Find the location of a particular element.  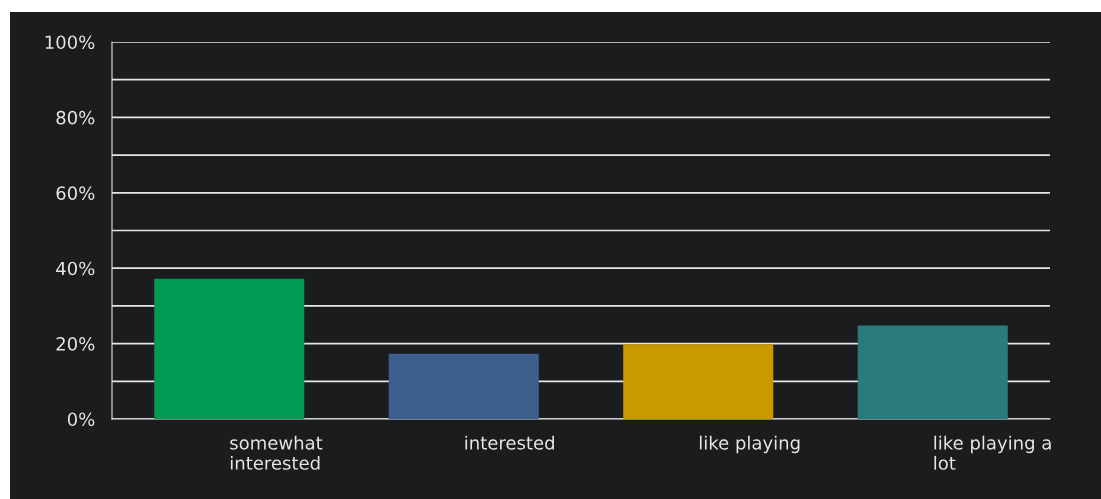

y-tick-label: 0% is located at coordinates (81, 419).